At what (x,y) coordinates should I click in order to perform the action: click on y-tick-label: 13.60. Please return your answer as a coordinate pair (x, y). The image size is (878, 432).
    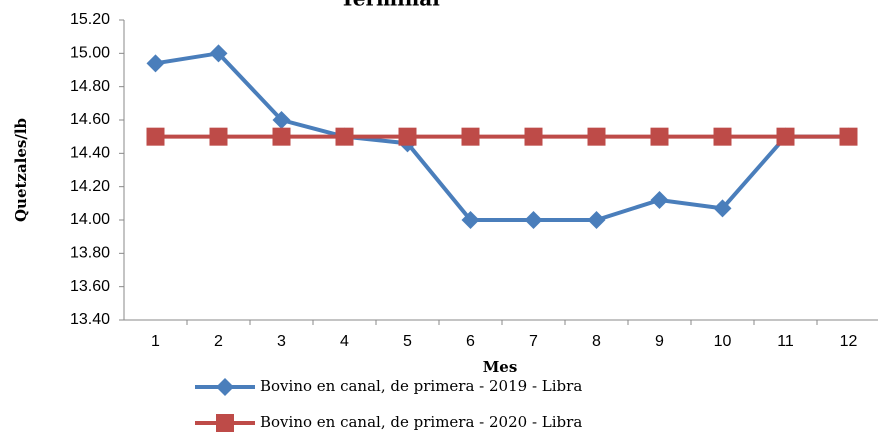
    Looking at the image, I should click on (90, 286).